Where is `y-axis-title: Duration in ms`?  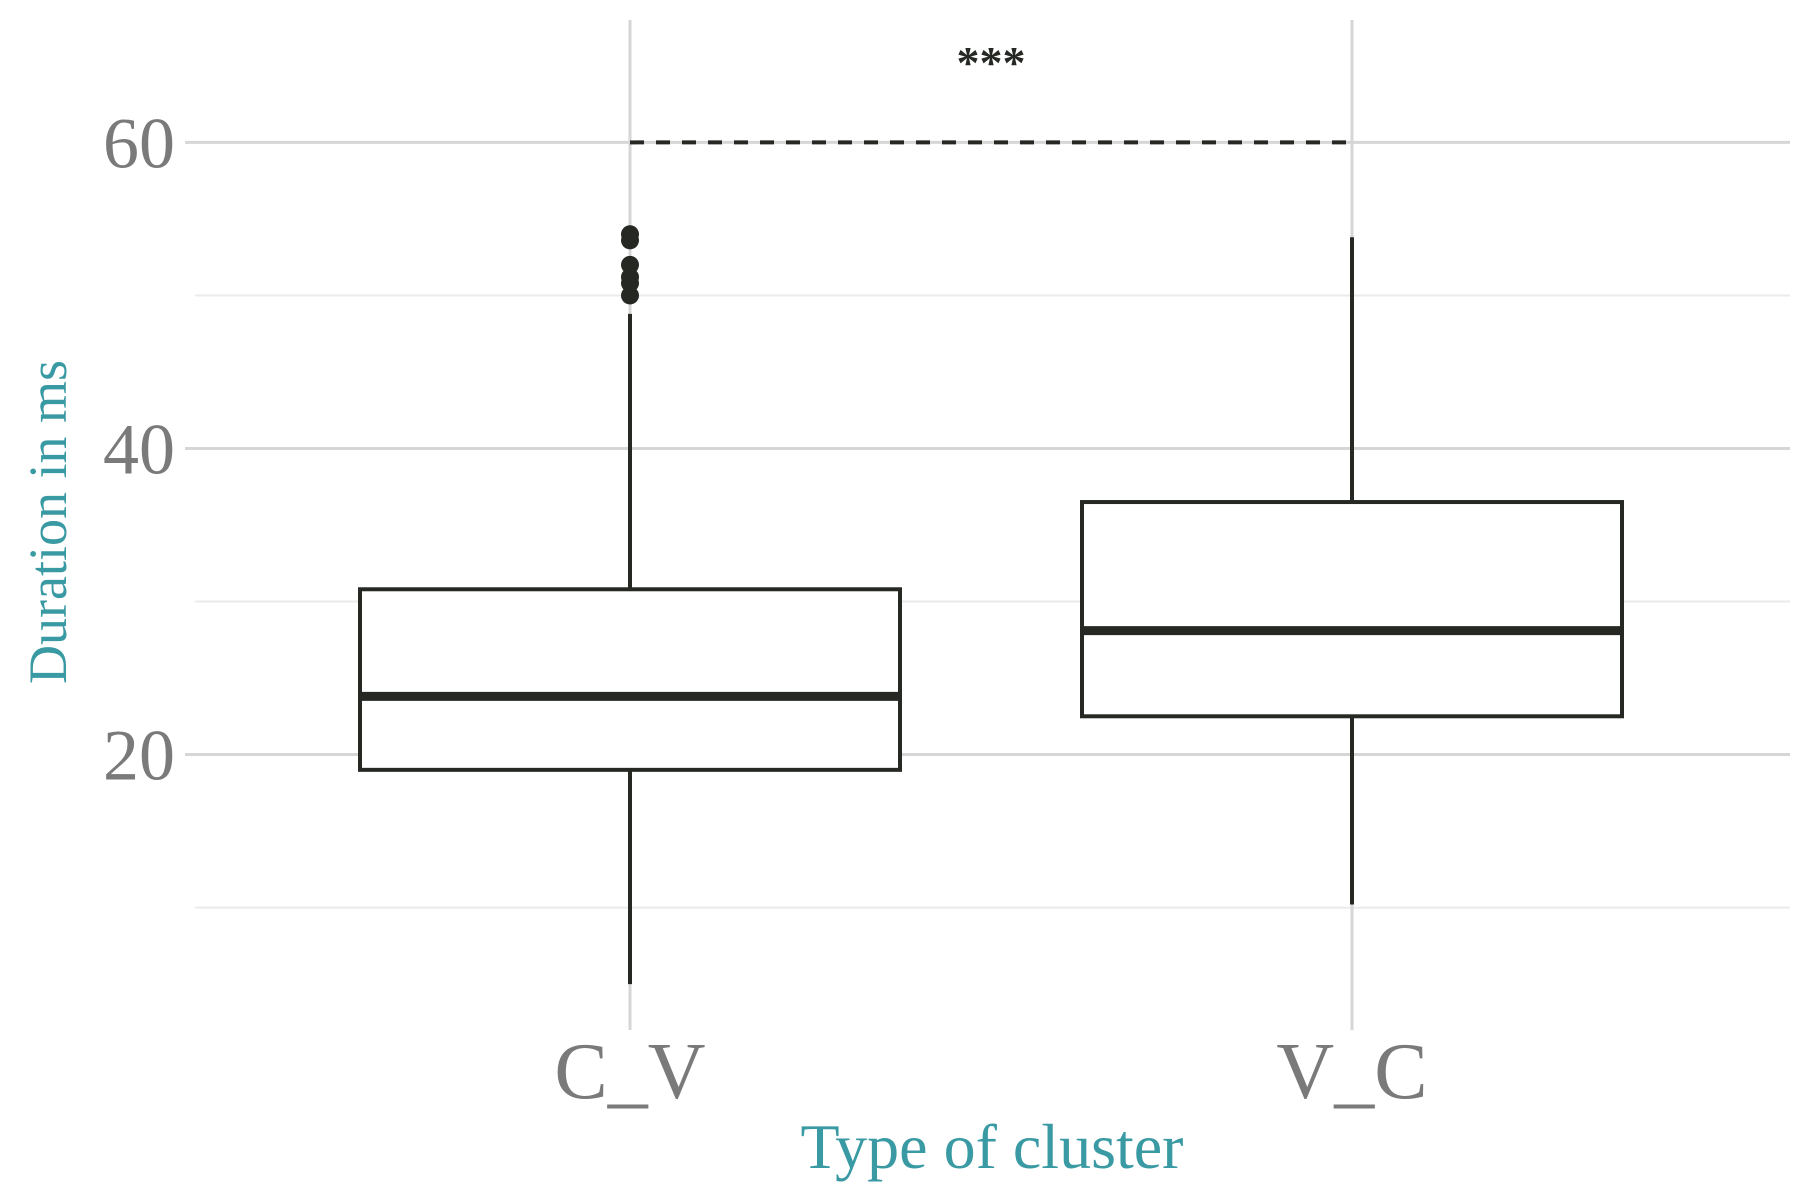 y-axis-title: Duration in ms is located at coordinates (48, 522).